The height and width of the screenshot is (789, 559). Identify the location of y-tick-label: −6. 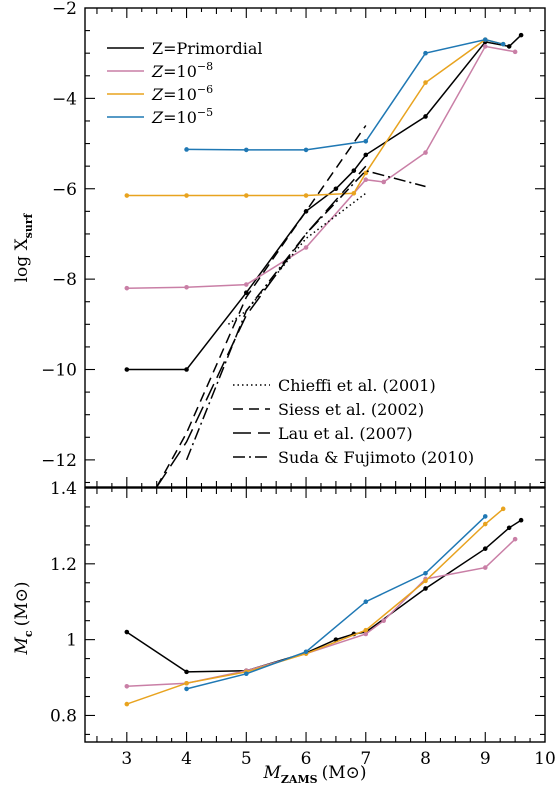
(64, 190).